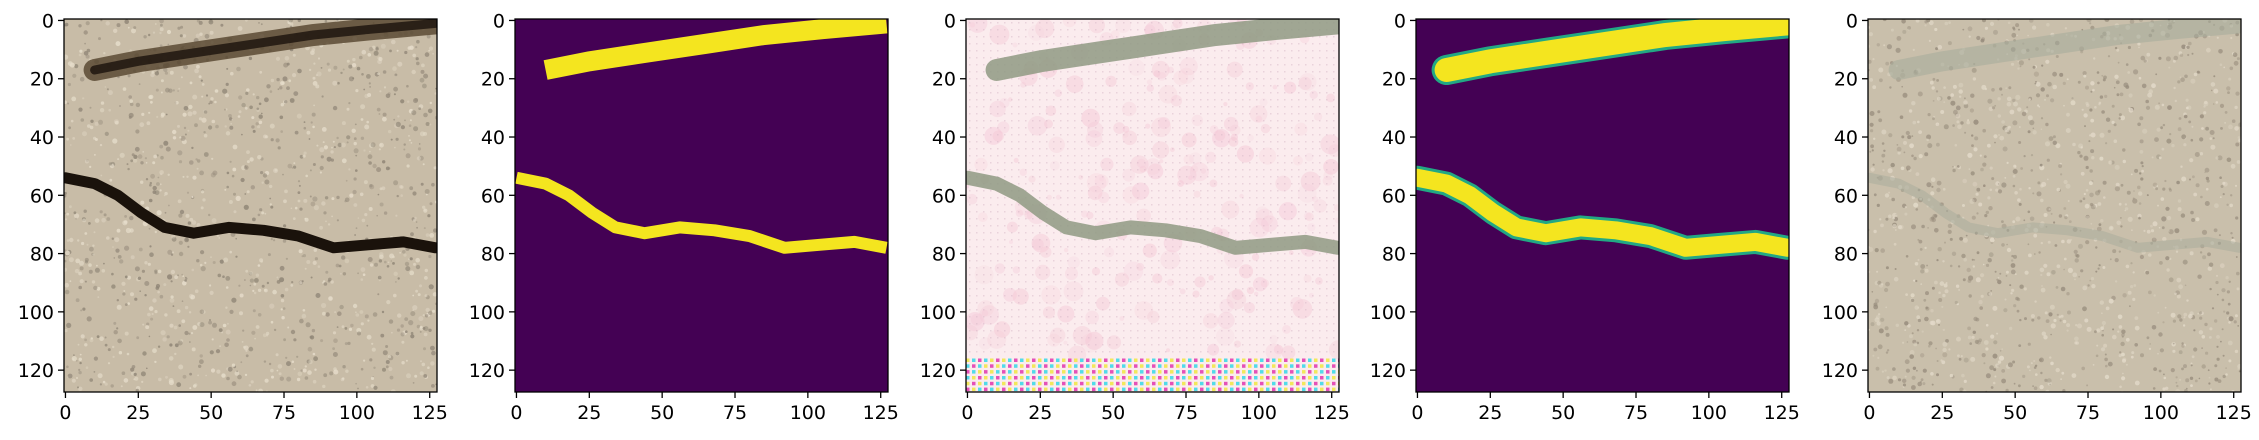  I want to click on ground-truth-mask-image, so click(701, 205).